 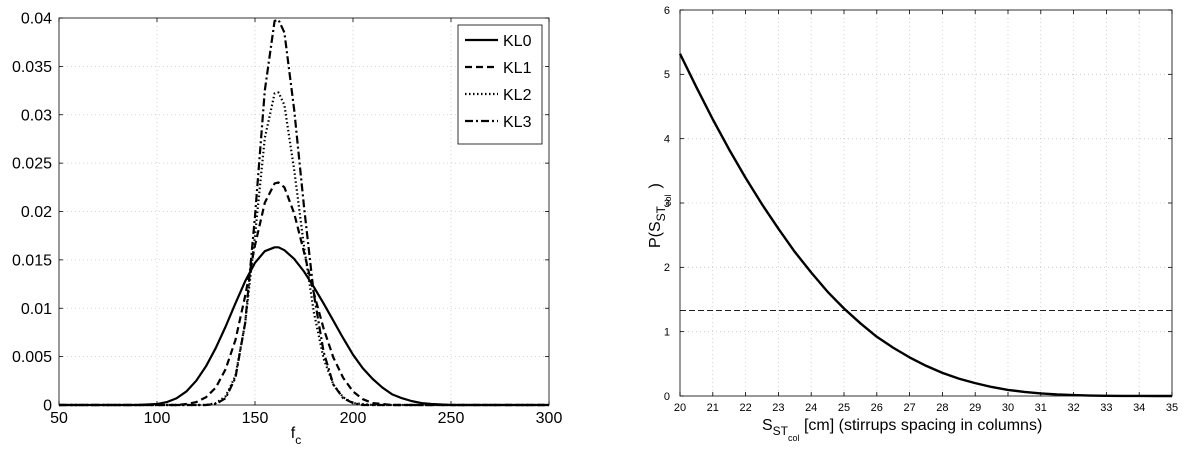 What do you see at coordinates (353, 418) in the screenshot?
I see `x-tick-label: 200` at bounding box center [353, 418].